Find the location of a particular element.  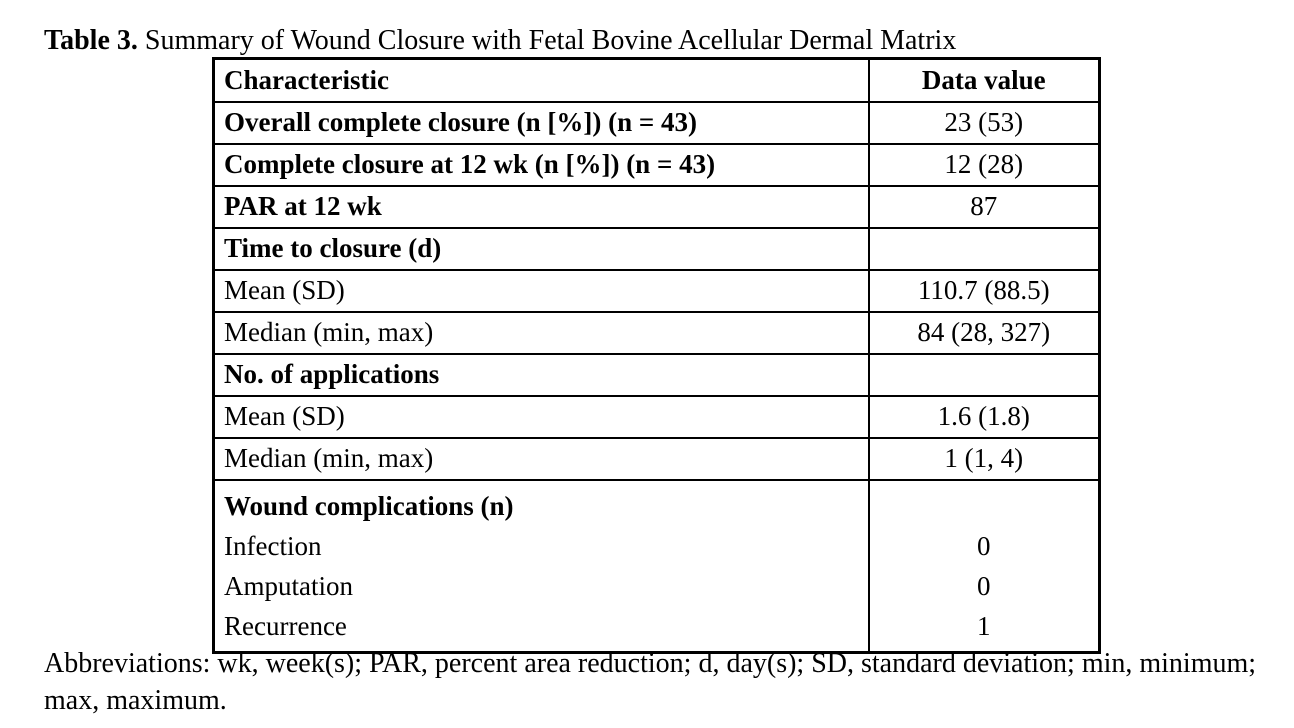

row-value: 1.6 (1.8) is located at coordinates (984, 416).